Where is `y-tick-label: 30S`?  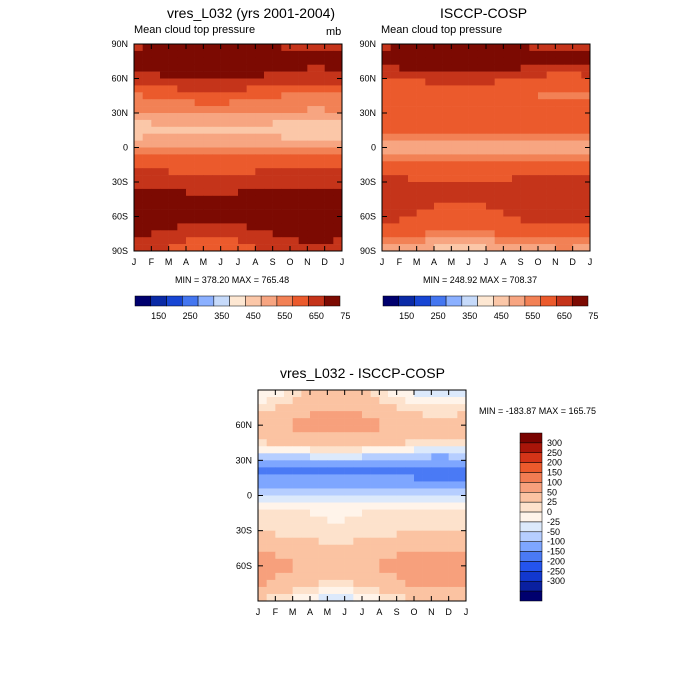
y-tick-label: 30S is located at coordinates (244, 531).